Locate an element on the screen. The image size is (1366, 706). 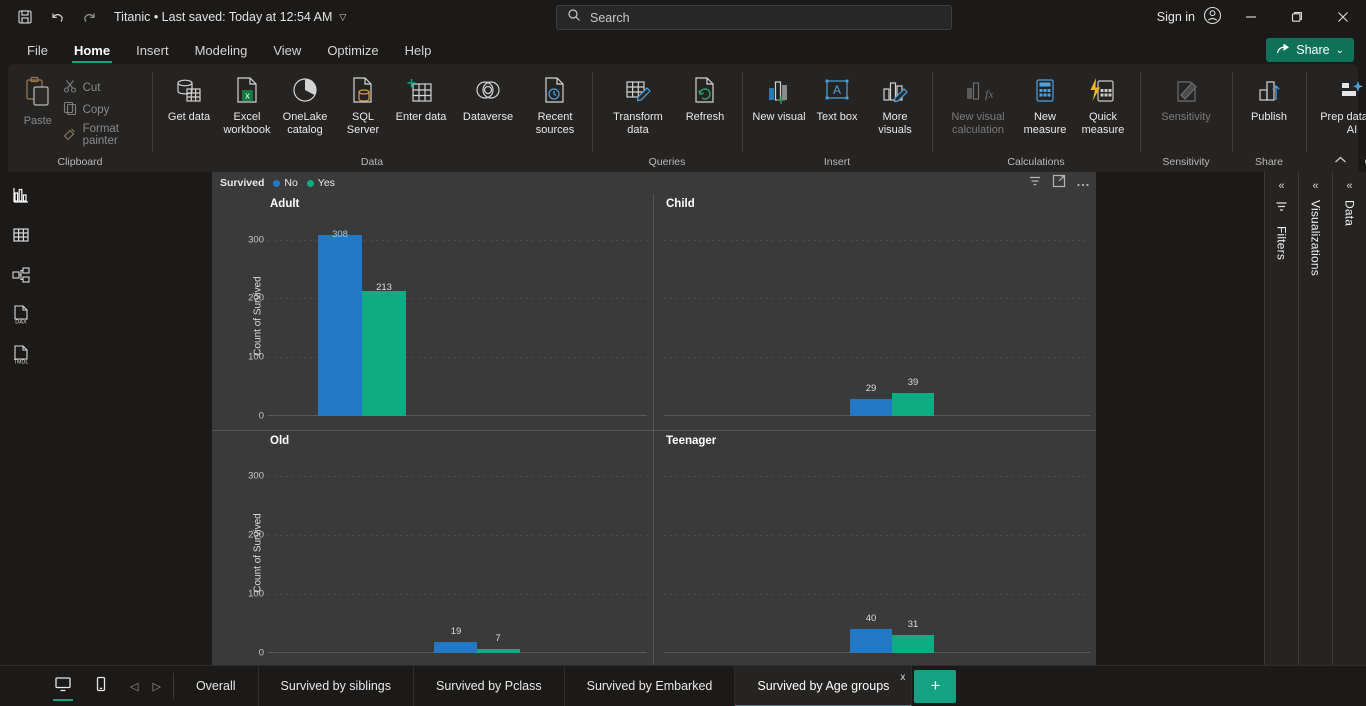
minimize-icon is located at coordinates (1251, 17).